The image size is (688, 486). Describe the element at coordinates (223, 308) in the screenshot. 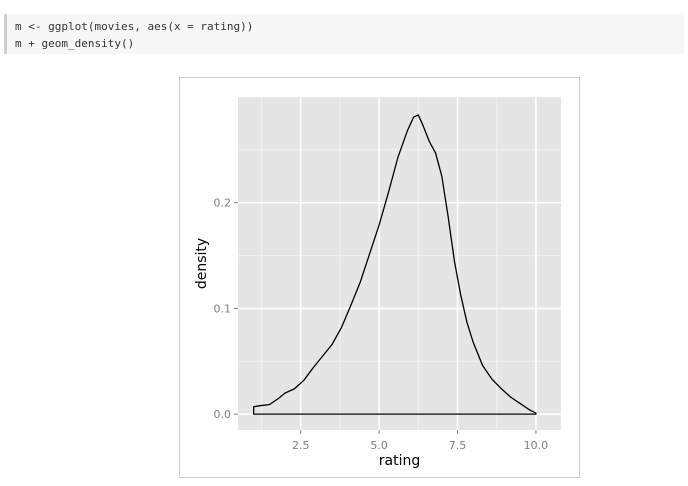

I see `y-tick-label: 0.1` at that location.